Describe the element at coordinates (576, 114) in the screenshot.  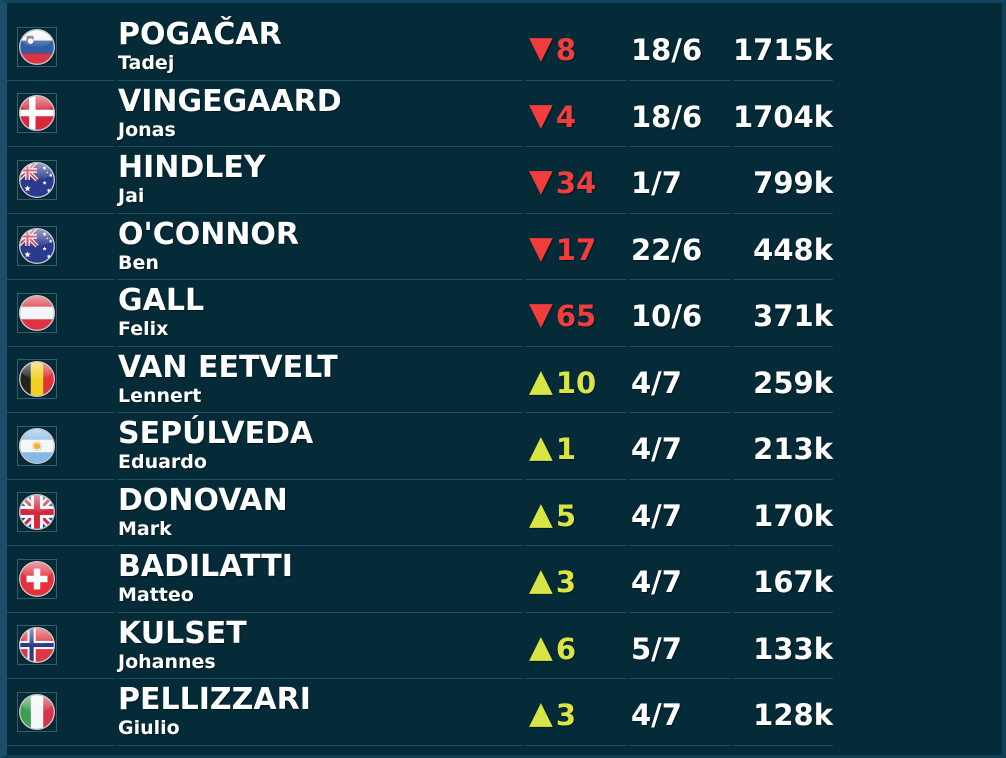
I see `rank-change: ▼ 4` at that location.